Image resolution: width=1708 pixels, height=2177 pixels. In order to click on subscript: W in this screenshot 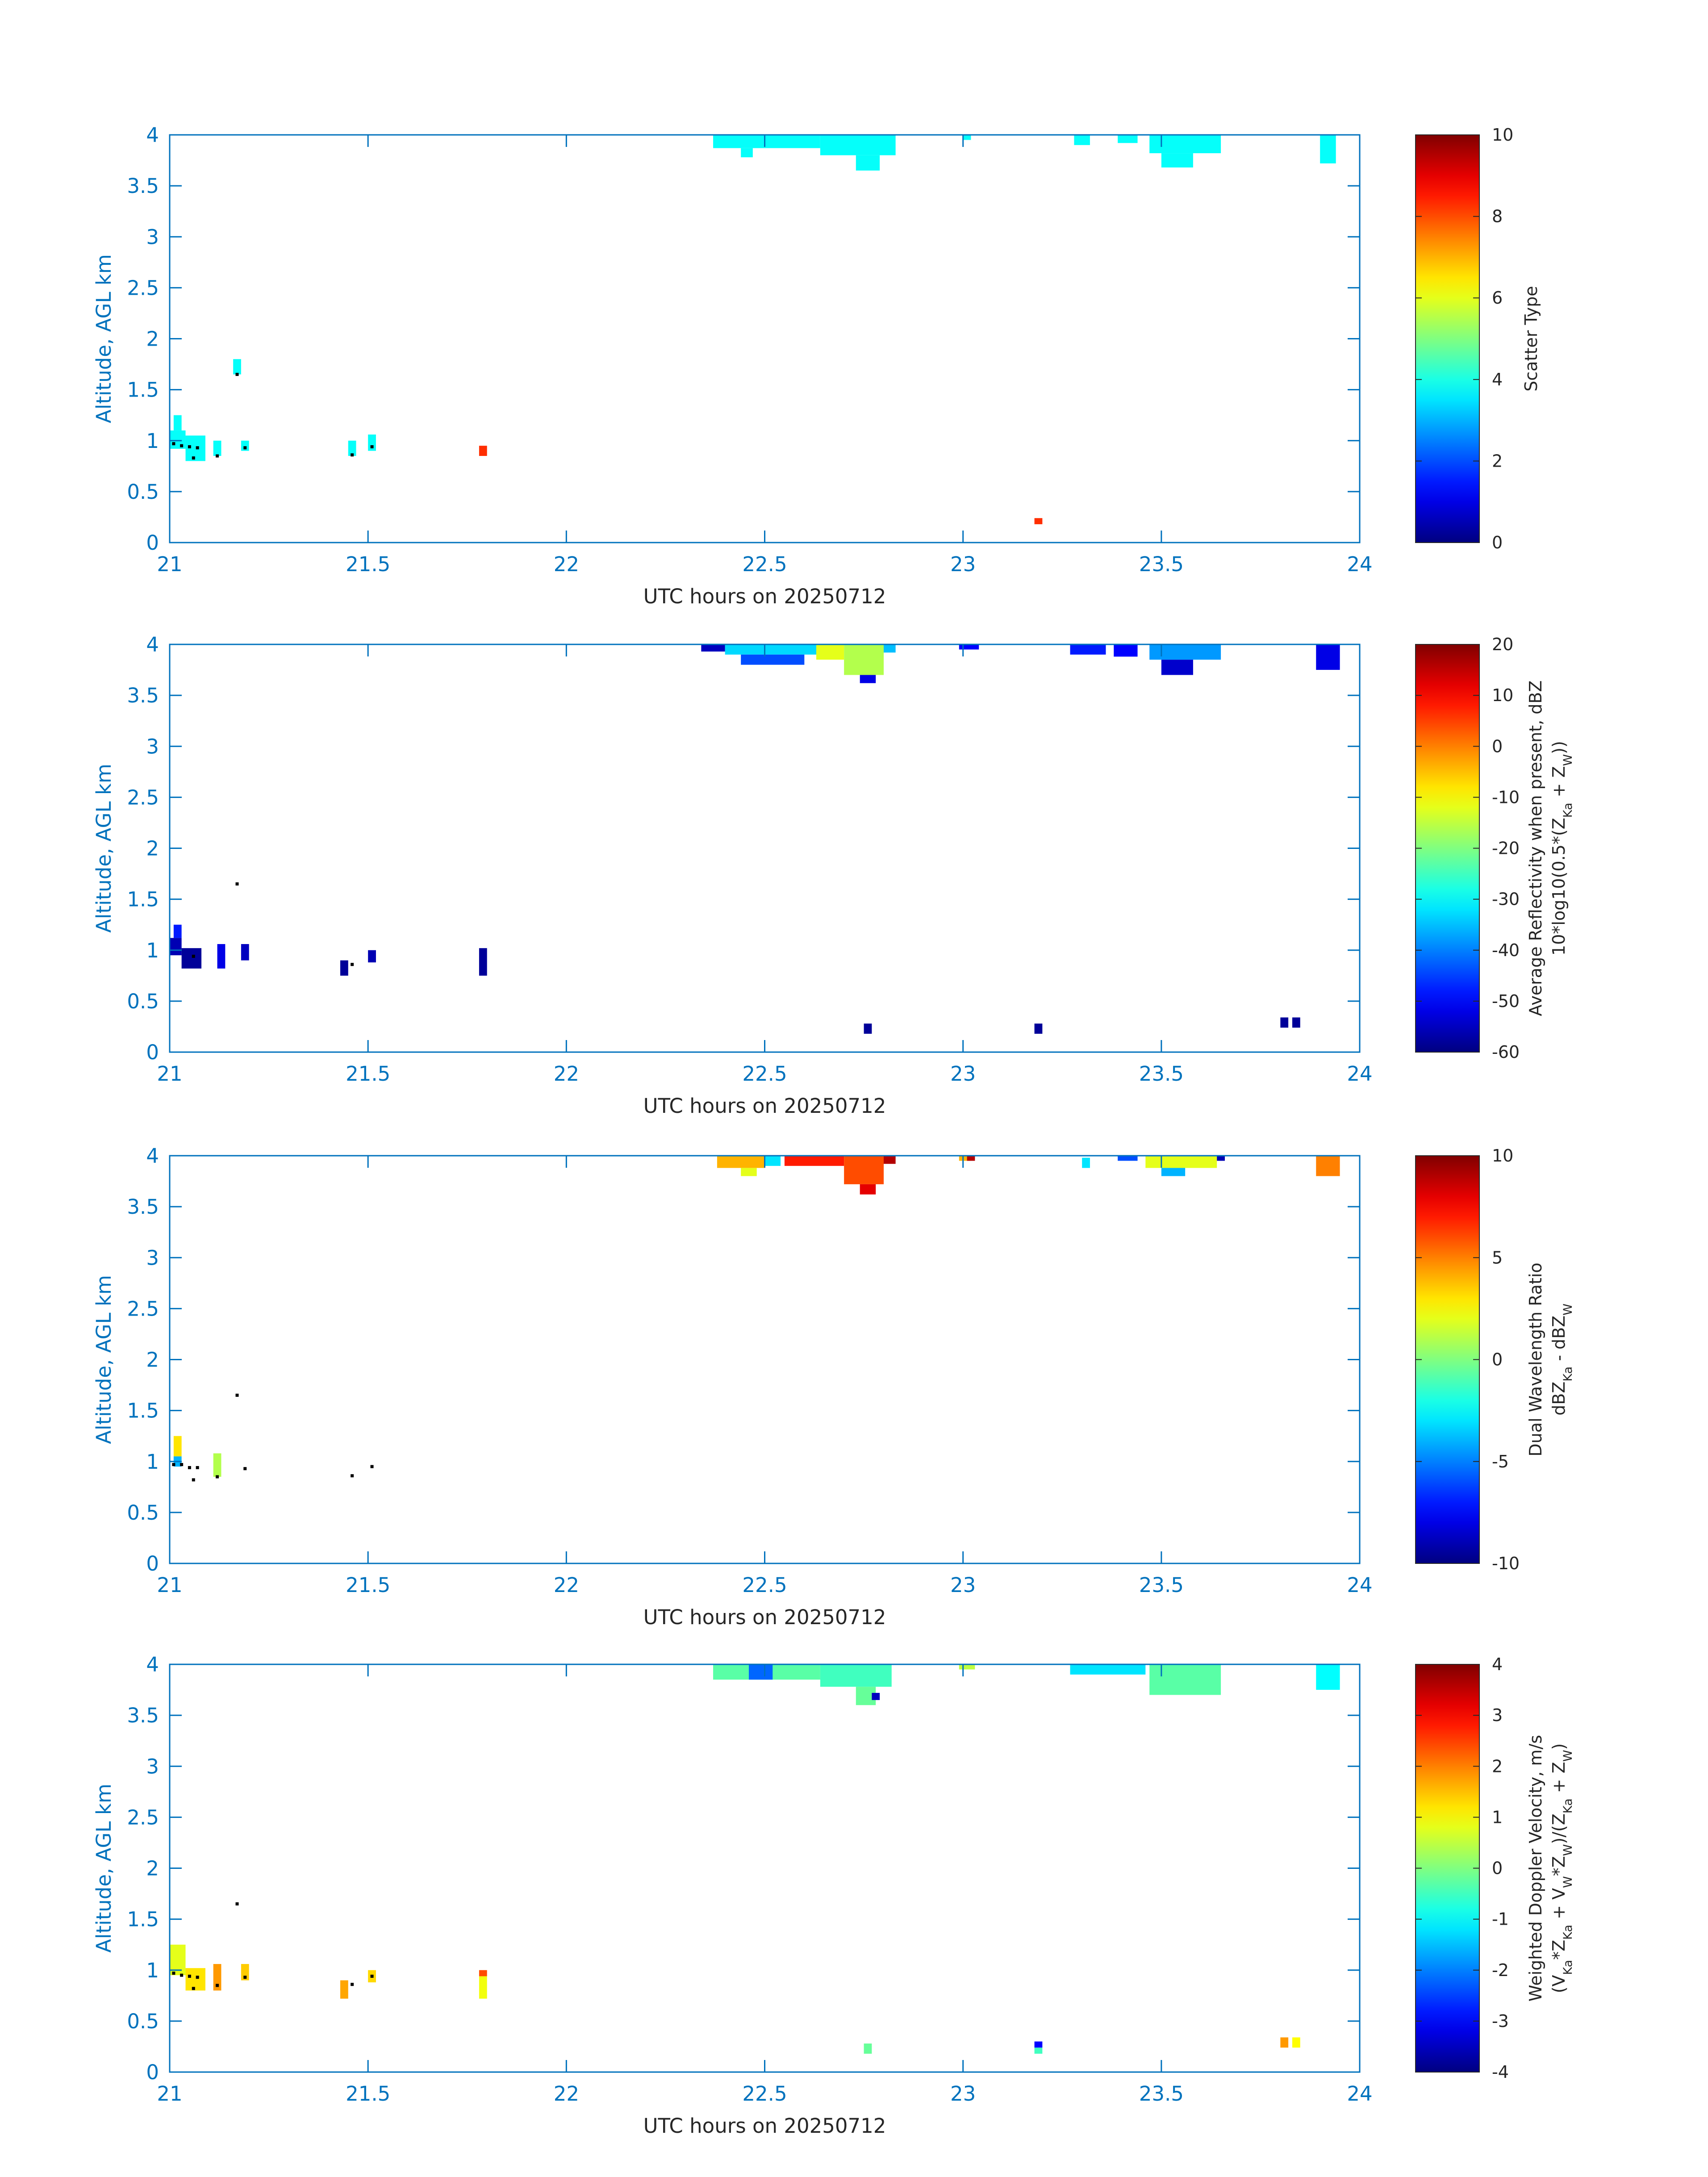, I will do `click(1568, 1882)`.